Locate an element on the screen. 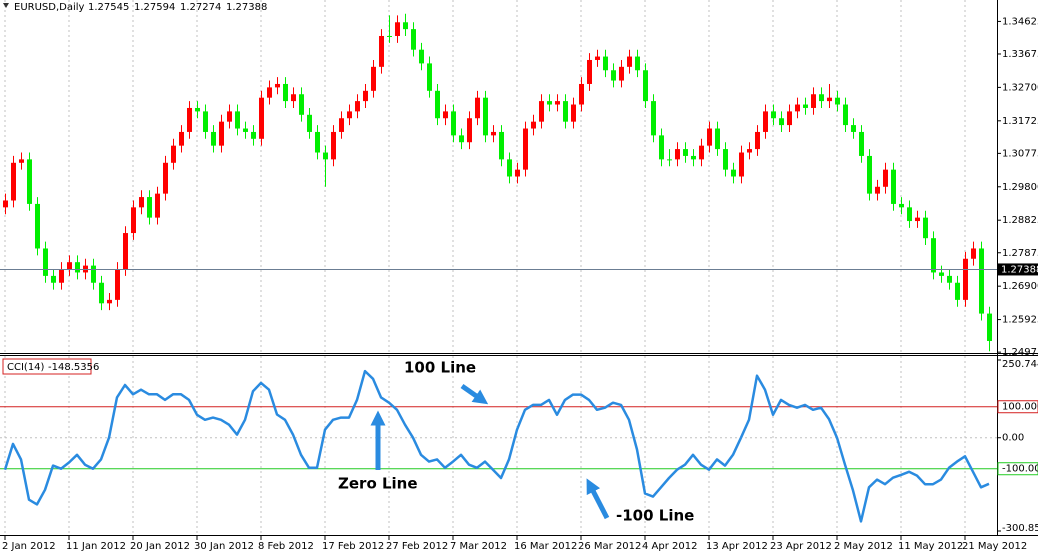  x-tick-label: 2 Jan 2012 is located at coordinates (29, 546).